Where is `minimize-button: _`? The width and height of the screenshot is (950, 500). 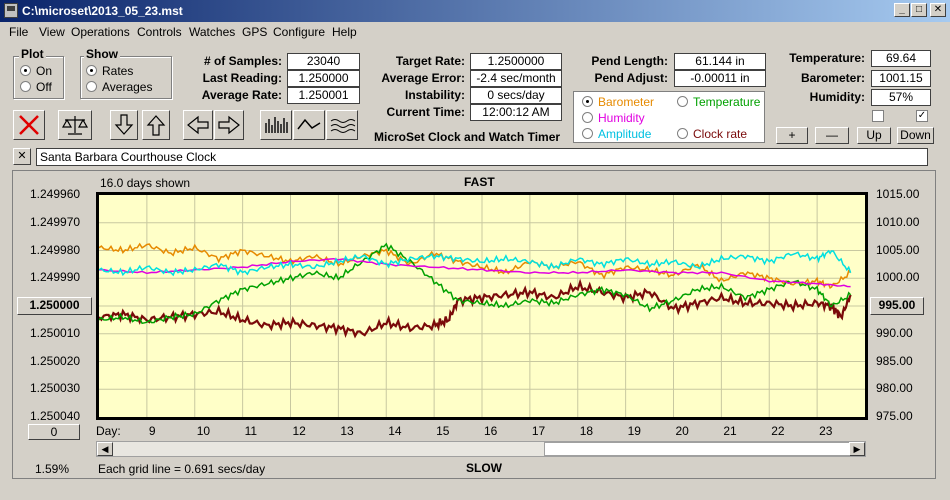
minimize-button: _ is located at coordinates (902, 10).